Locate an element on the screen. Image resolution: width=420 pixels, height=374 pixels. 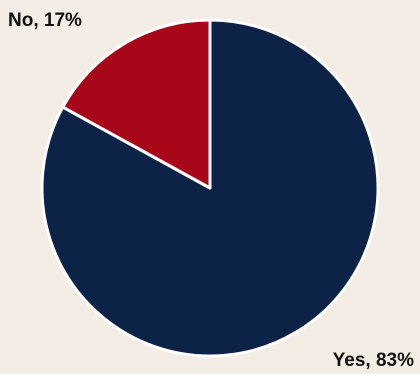
slice-label-yes: Yes, 83% is located at coordinates (373, 360).